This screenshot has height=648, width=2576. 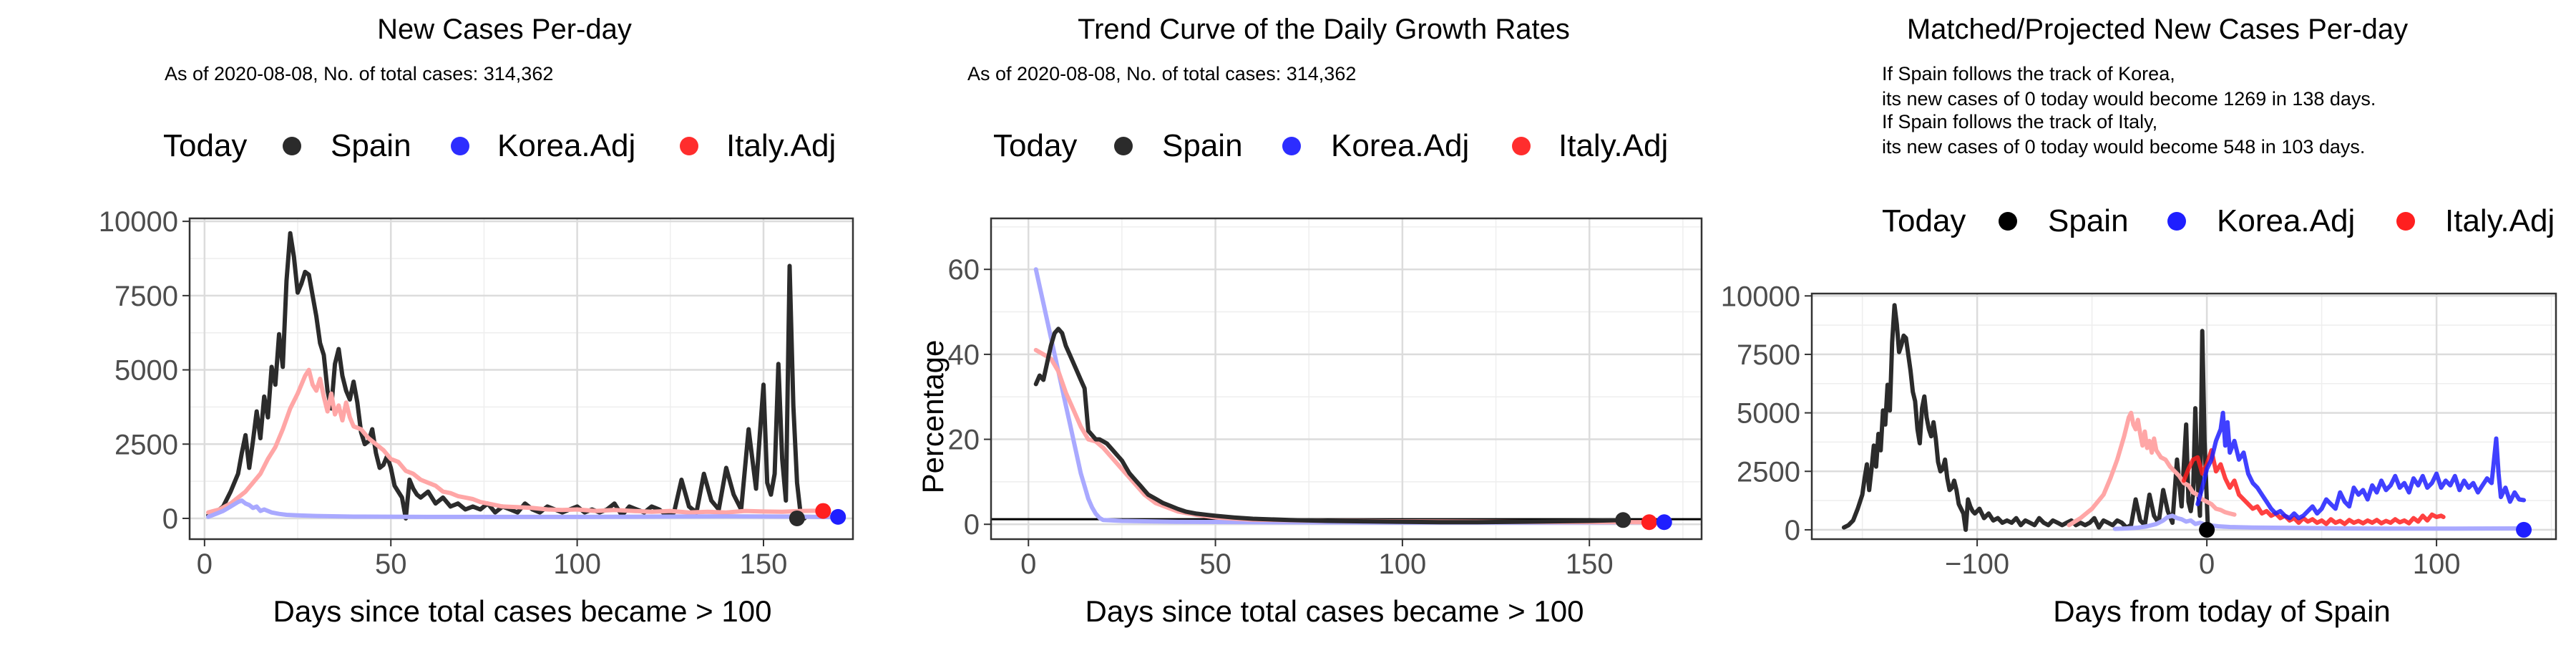 I want to click on y-tick-label: 20, so click(x=964, y=441).